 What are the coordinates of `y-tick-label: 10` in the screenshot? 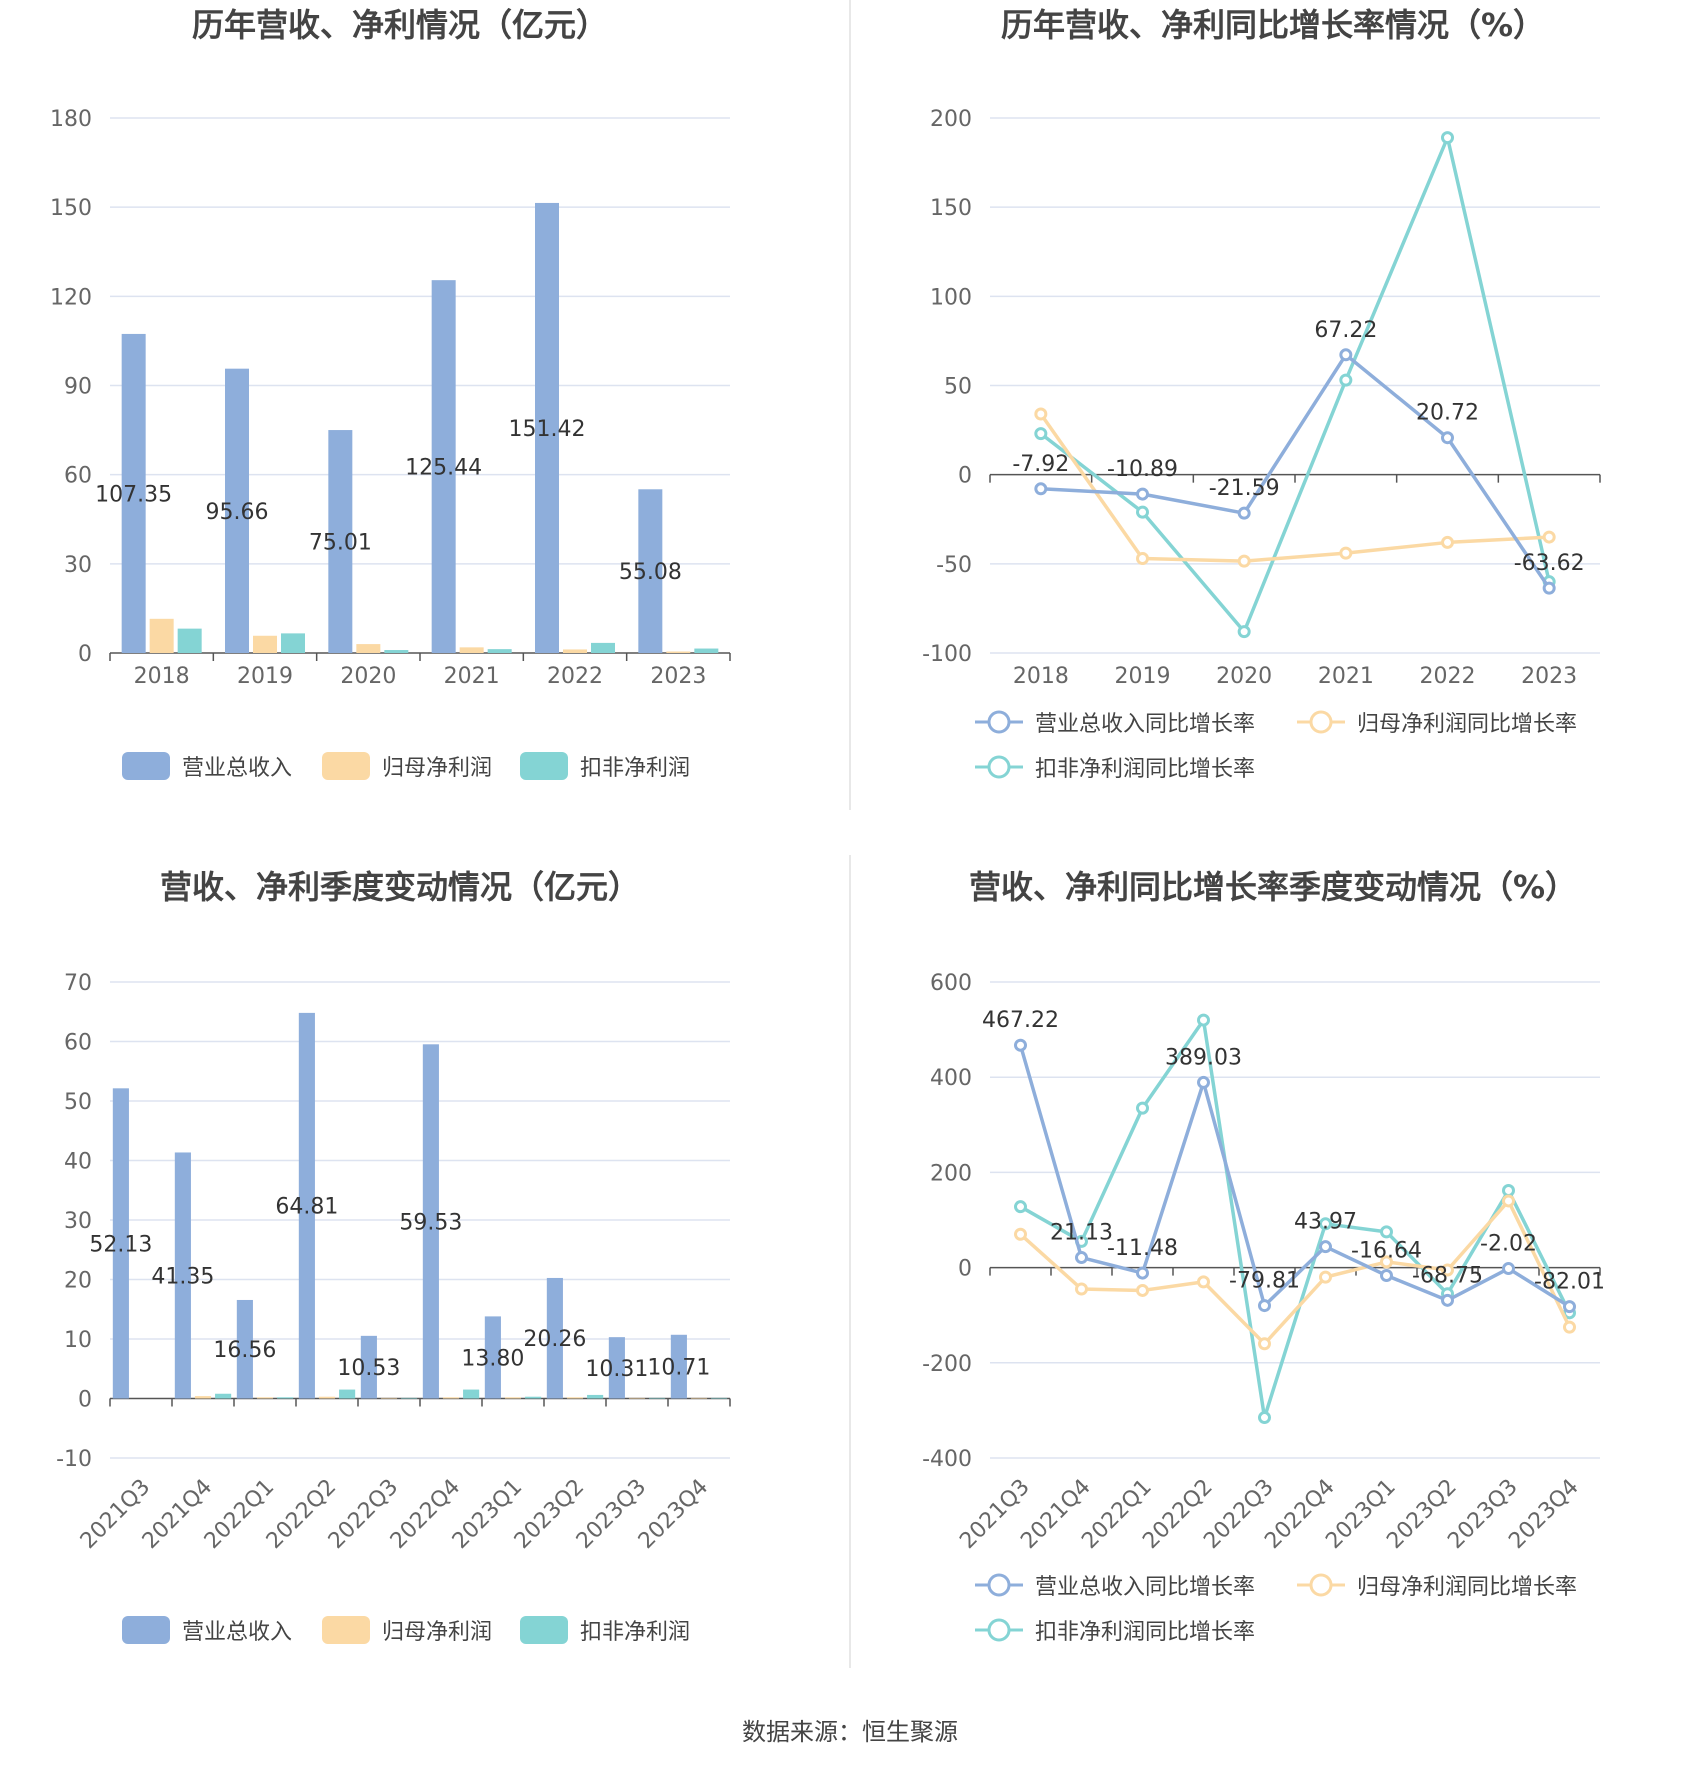 It's located at (78, 1340).